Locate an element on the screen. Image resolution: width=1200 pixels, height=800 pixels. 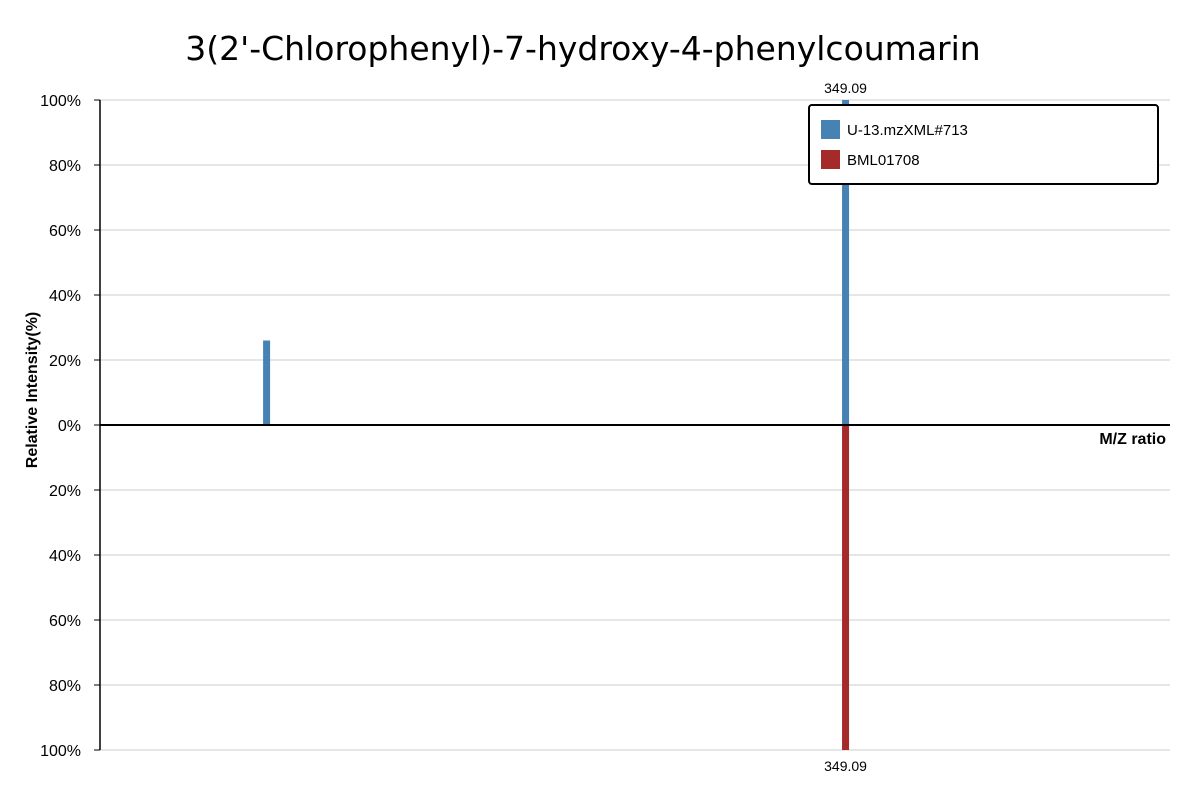
peak-labels: 349.09 349.09 is located at coordinates (845, 427).